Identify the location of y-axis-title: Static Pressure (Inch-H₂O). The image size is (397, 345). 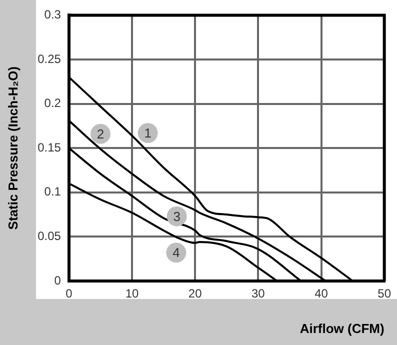
(12, 148).